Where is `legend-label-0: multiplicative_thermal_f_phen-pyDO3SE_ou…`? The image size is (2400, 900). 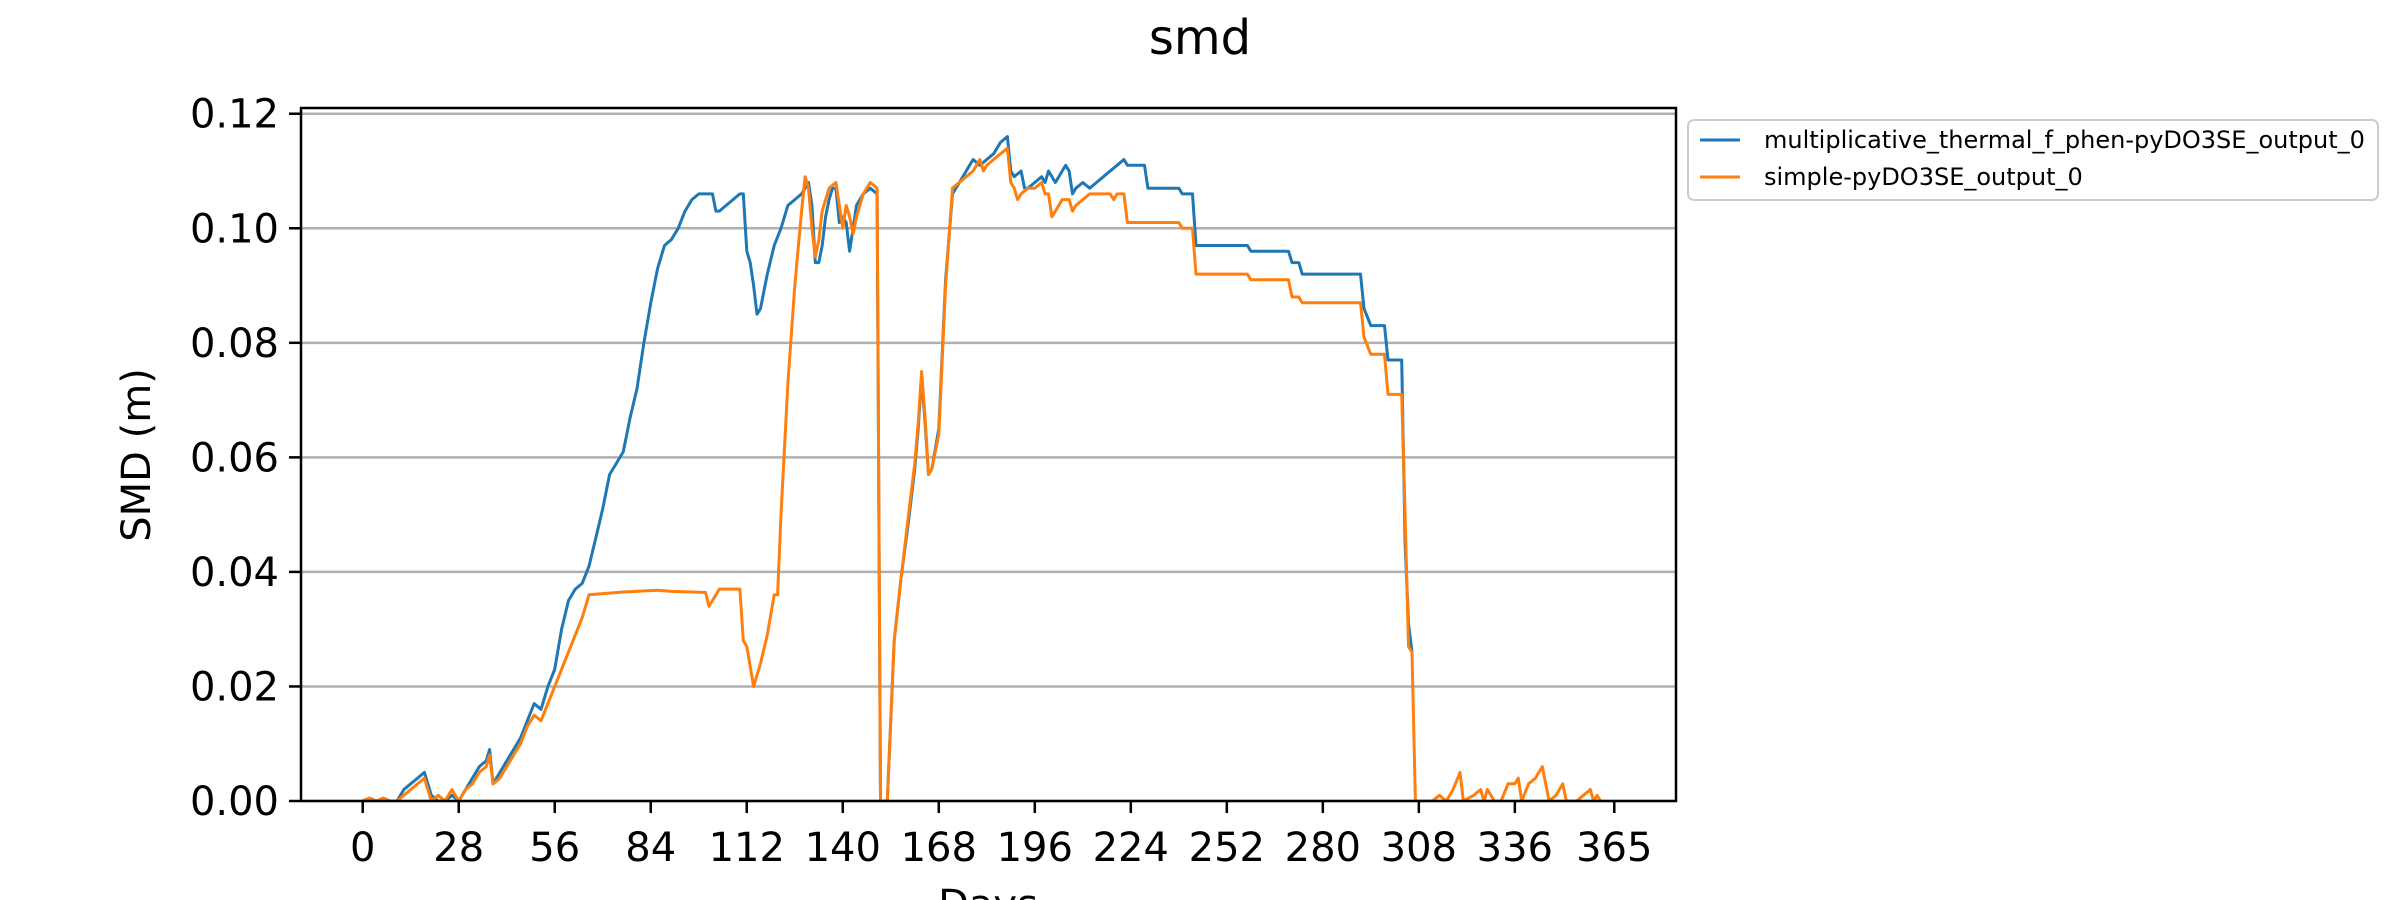
legend-label-0: multiplicative_thermal_f_phen-pyDO3SE_ou… is located at coordinates (2064, 140).